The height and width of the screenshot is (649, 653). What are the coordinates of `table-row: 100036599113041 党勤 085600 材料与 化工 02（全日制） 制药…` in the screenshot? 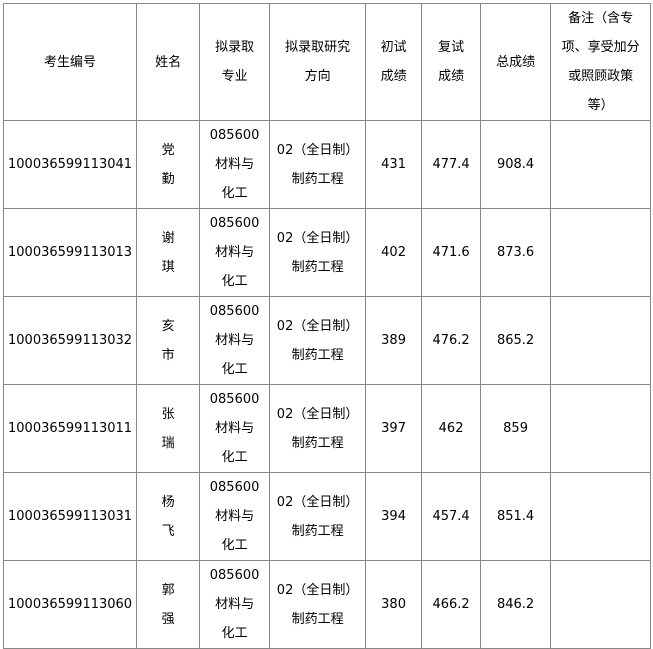 It's located at (327, 164).